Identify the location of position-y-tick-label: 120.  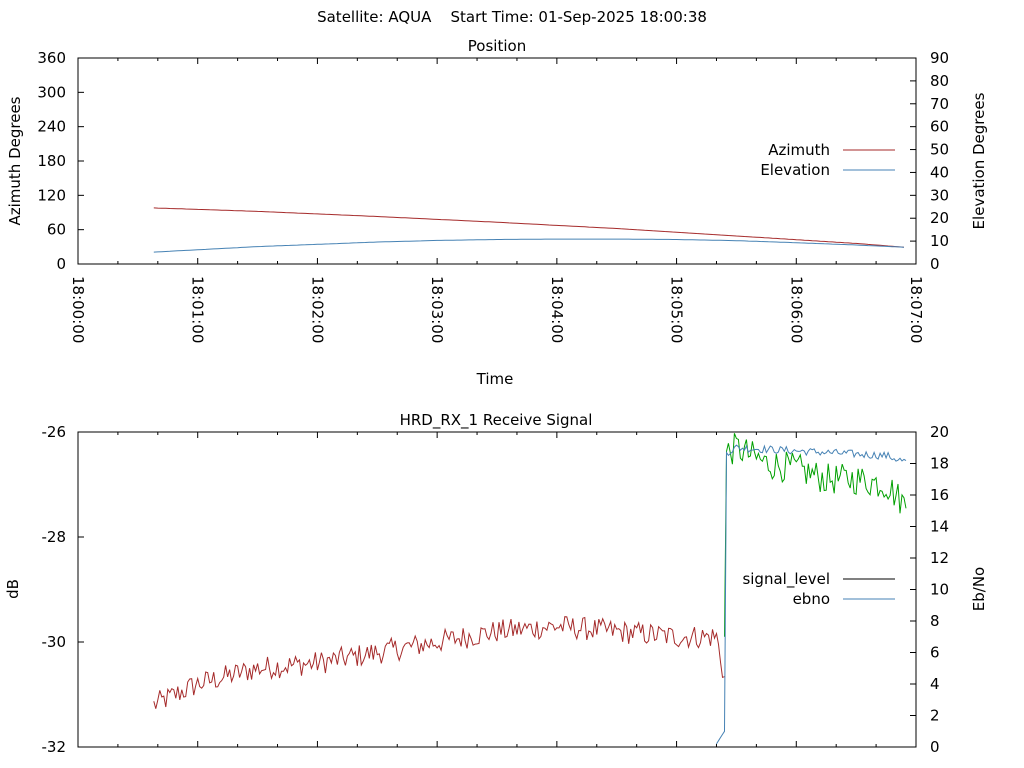
(51, 195).